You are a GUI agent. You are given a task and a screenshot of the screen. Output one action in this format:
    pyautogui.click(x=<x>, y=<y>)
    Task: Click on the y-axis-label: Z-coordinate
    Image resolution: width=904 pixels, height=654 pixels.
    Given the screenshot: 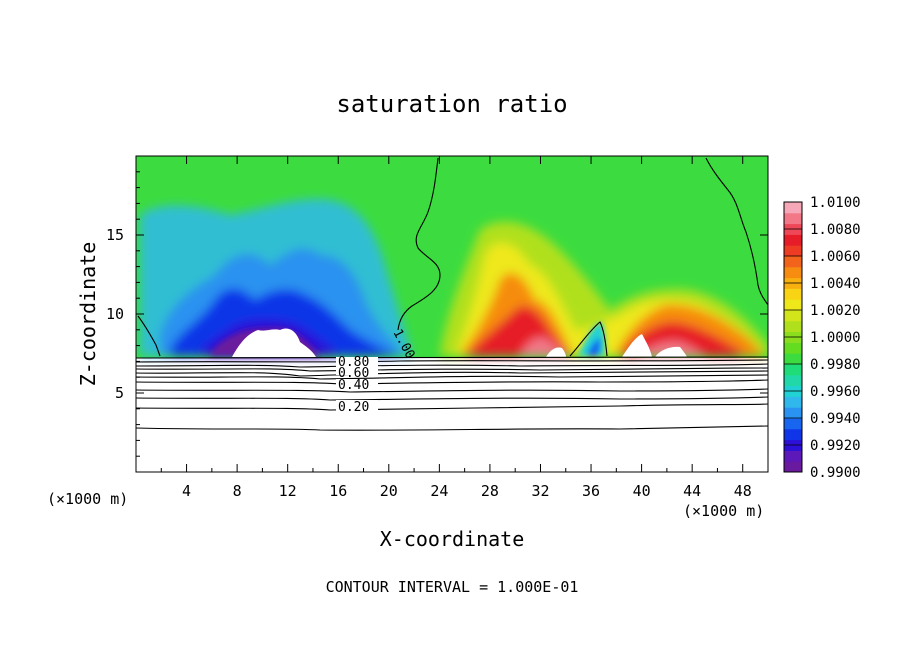 What is the action you would take?
    pyautogui.click(x=88, y=314)
    